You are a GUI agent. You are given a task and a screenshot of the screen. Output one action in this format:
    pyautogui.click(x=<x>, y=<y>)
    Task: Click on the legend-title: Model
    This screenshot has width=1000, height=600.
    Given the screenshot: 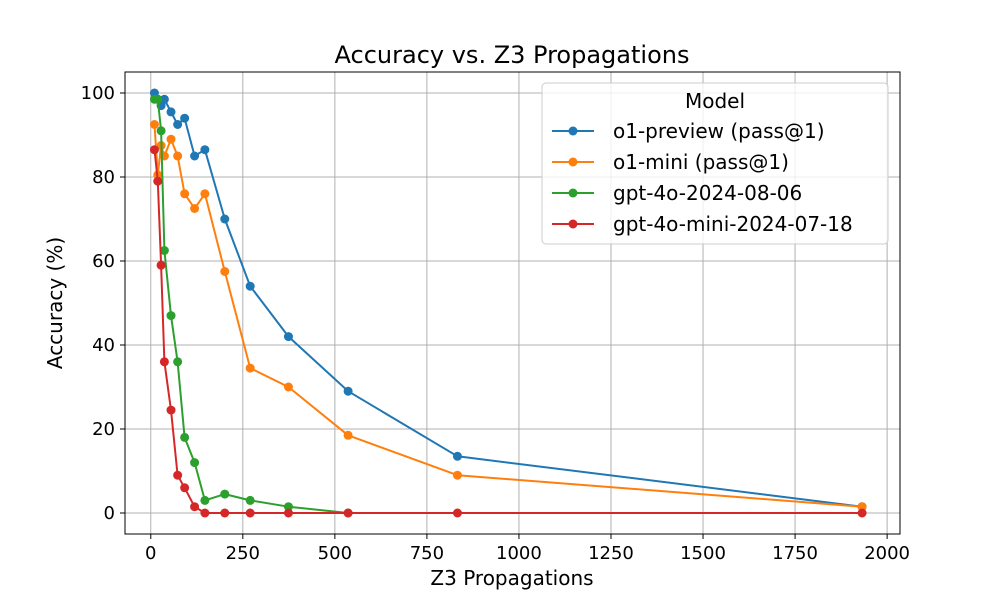 What is the action you would take?
    pyautogui.click(x=715, y=101)
    